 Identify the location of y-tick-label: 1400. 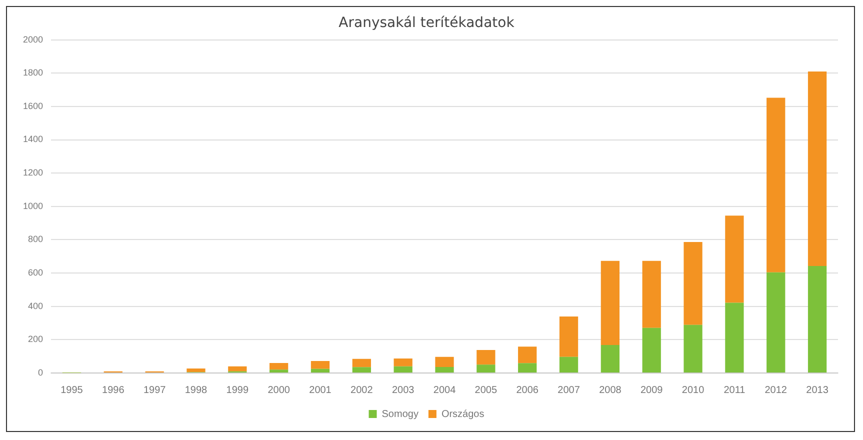
(33, 139).